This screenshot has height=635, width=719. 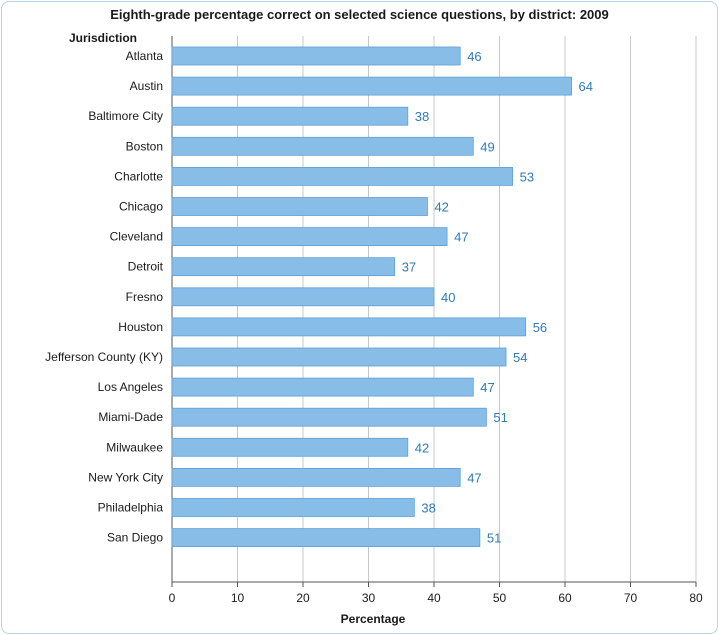 I want to click on category-label: Miami-Dade, so click(x=130, y=417).